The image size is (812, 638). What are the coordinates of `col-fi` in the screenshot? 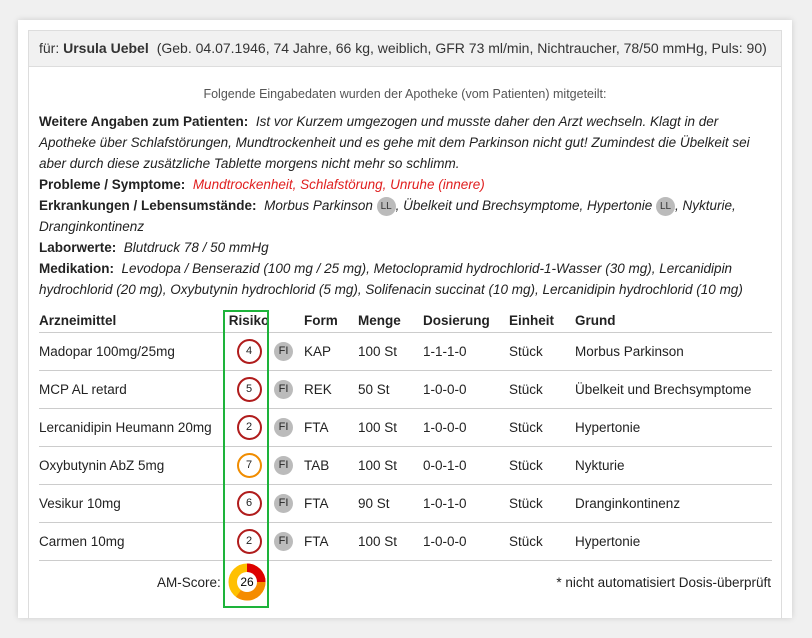 It's located at (289, 320).